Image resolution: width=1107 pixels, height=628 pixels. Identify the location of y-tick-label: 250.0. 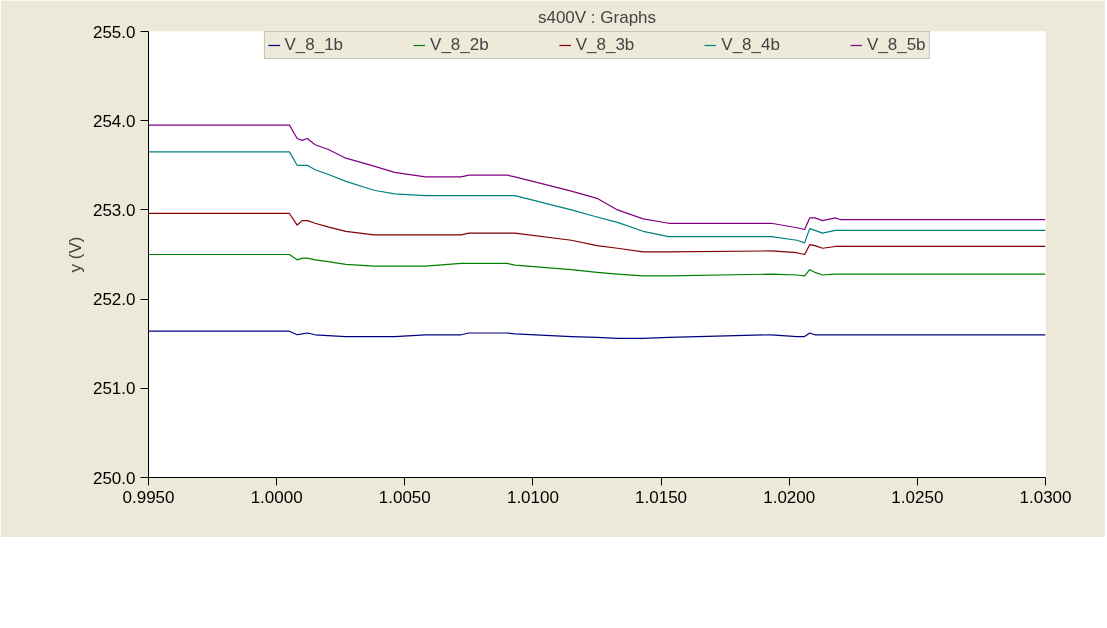
(114, 478).